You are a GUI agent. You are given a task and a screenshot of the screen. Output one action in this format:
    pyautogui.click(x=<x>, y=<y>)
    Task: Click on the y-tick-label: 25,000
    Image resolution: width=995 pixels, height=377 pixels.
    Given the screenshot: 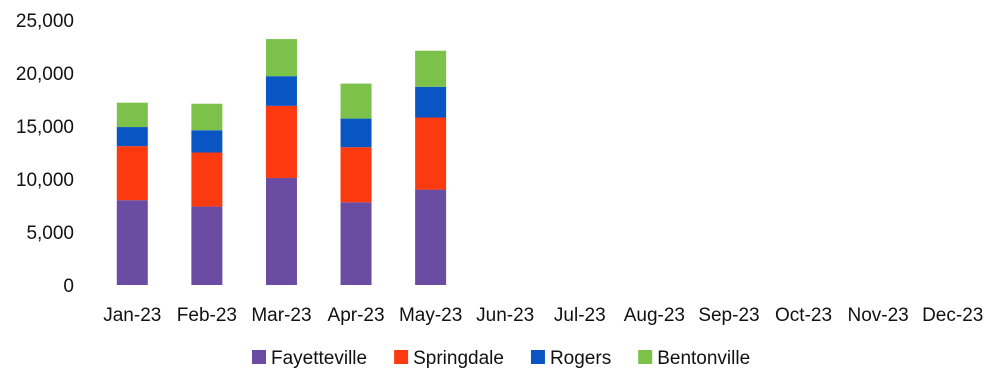 What is the action you would take?
    pyautogui.click(x=45, y=21)
    